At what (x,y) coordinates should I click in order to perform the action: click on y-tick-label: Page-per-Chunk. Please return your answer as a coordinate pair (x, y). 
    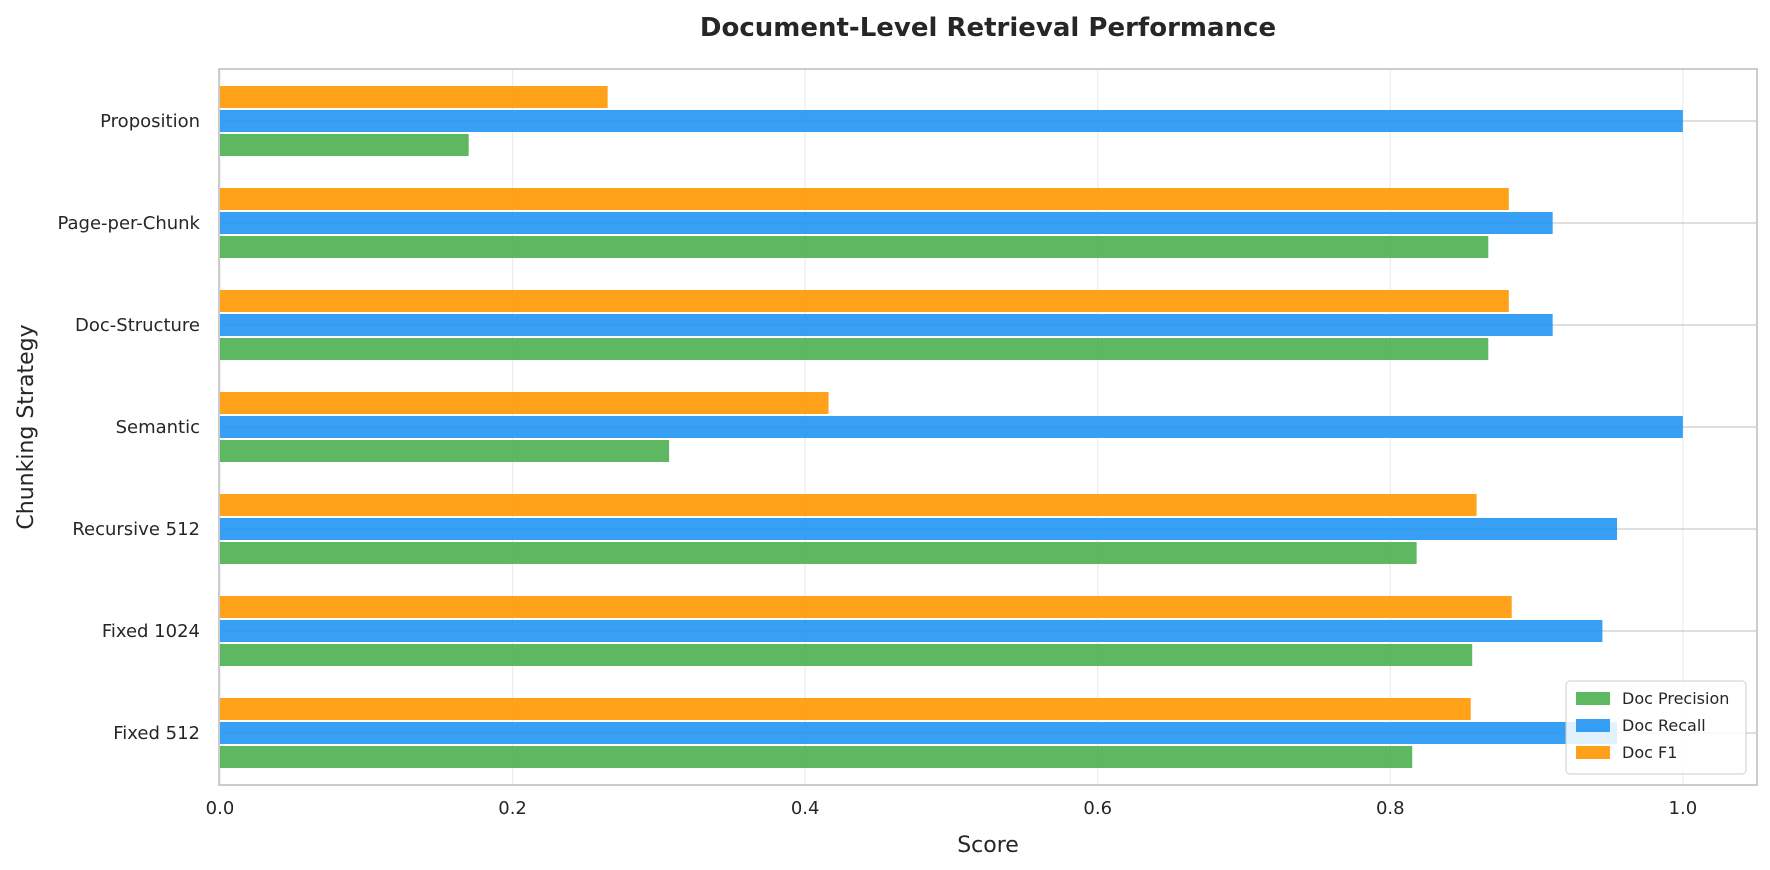
    Looking at the image, I should click on (128, 223).